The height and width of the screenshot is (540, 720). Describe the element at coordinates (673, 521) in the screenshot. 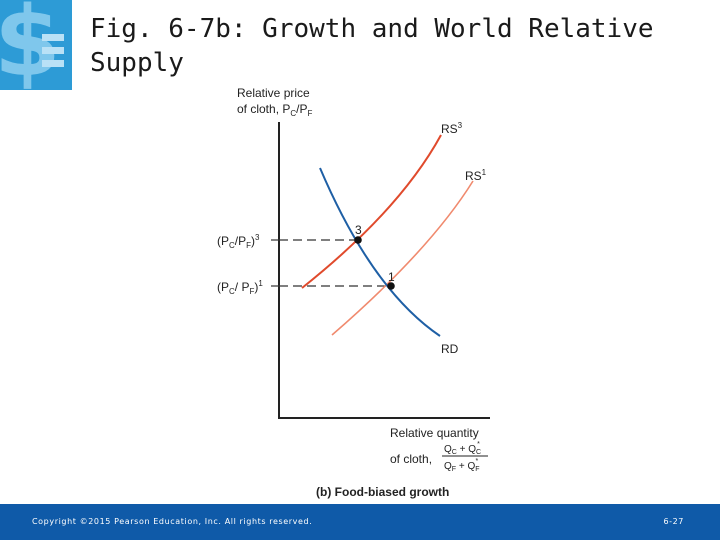

I see `page-number: 6-27` at that location.